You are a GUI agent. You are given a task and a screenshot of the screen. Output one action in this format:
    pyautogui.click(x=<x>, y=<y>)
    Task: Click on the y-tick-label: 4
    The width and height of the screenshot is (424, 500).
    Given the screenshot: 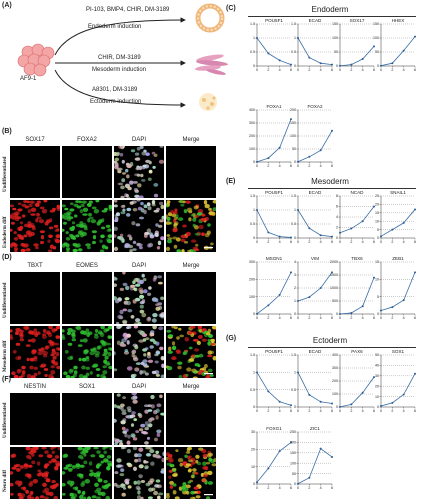 What is the action you would take?
    pyautogui.click(x=337, y=217)
    